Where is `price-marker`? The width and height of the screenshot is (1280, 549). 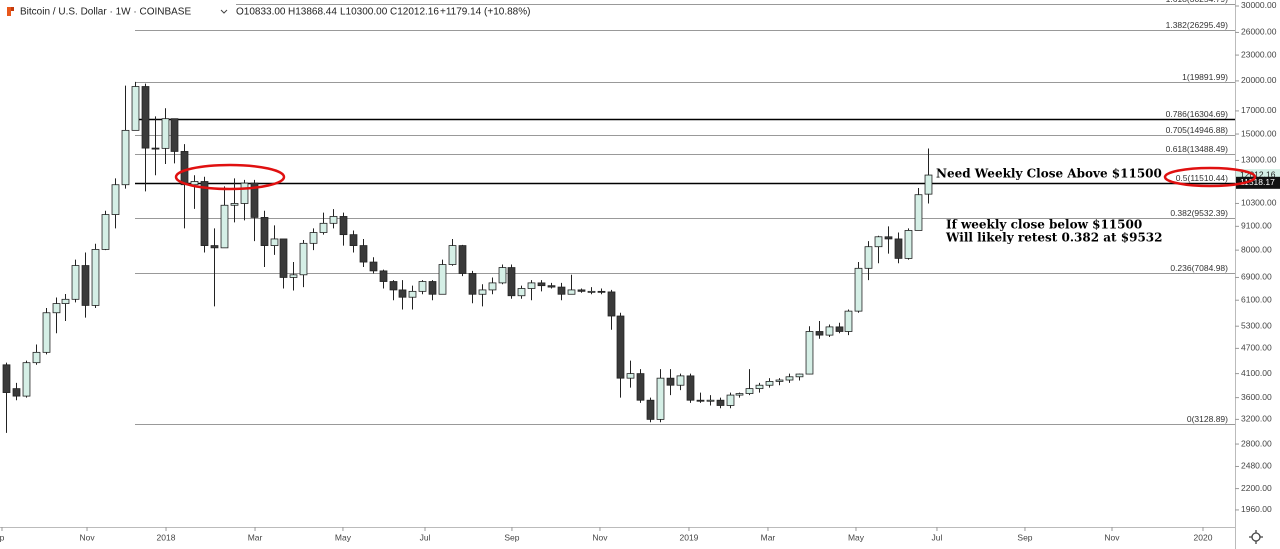 price-marker is located at coordinates (1258, 182).